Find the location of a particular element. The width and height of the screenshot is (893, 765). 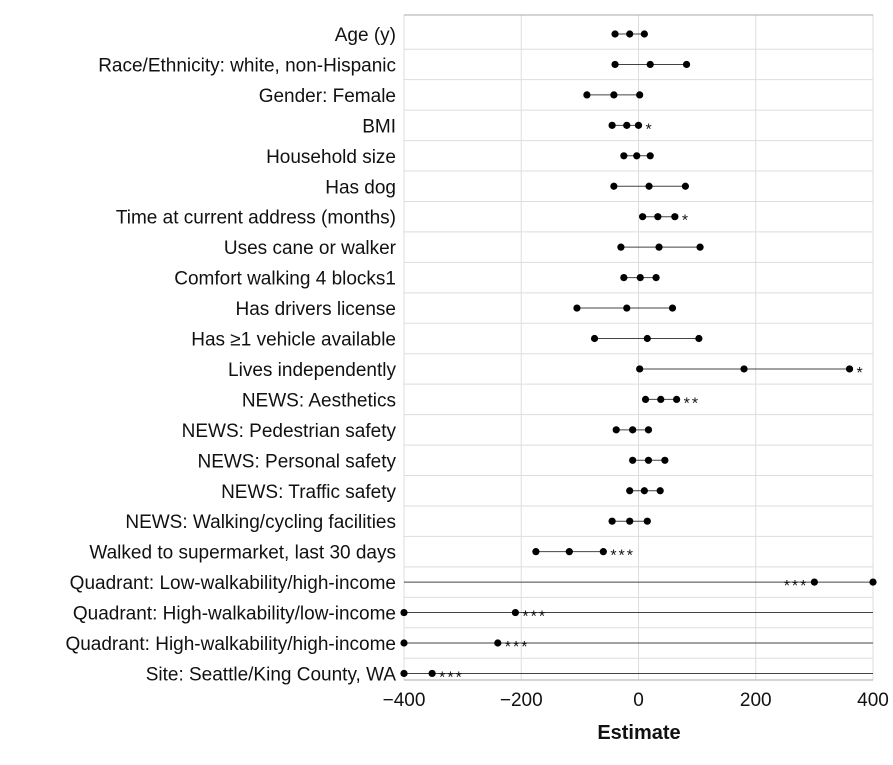

x-tick-label: −400 is located at coordinates (404, 700).